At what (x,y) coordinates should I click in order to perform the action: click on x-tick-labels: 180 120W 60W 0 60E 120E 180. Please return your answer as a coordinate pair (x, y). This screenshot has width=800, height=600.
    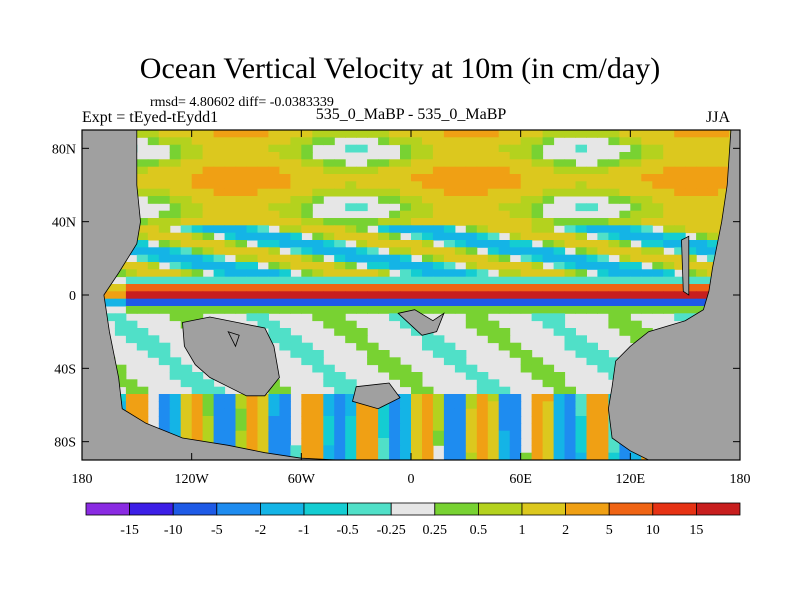
    Looking at the image, I should click on (411, 479).